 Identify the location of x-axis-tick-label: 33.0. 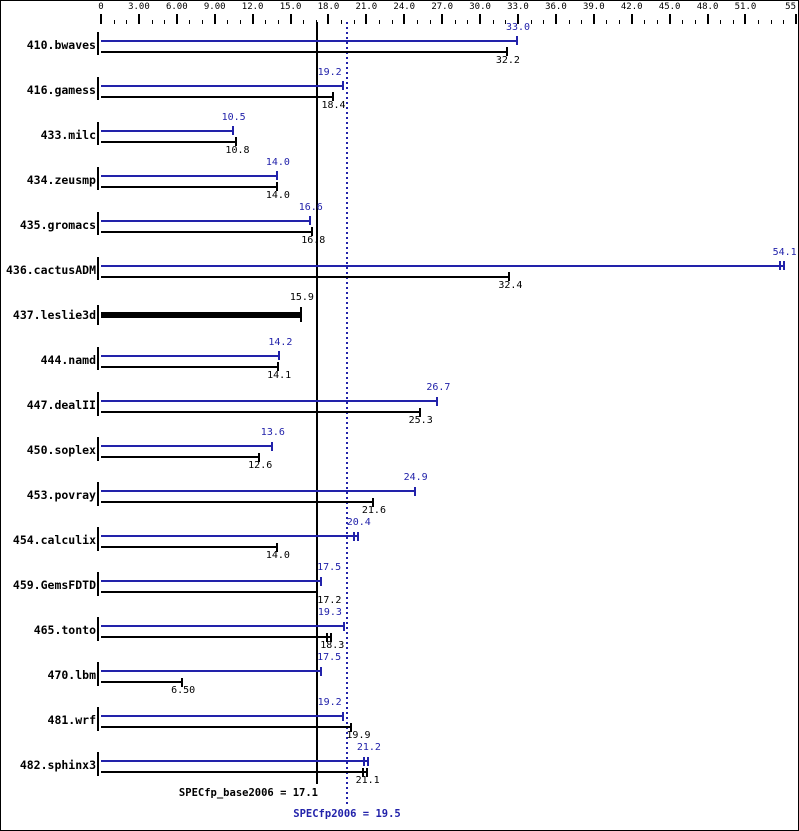
(518, 7).